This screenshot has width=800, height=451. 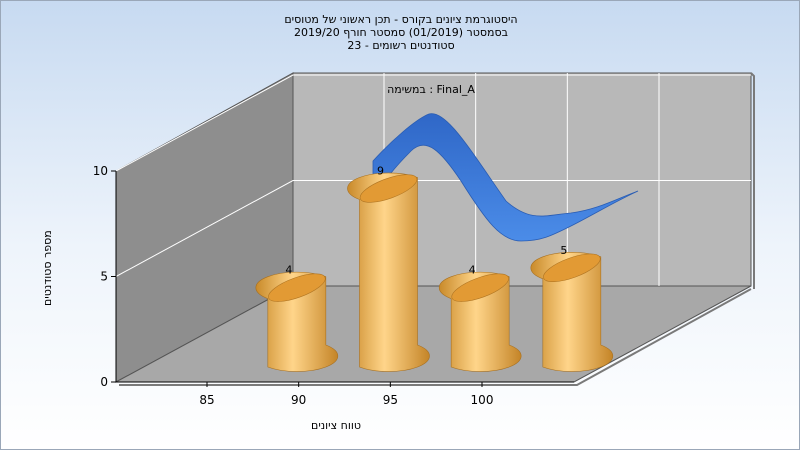 I want to click on y-tick-label: 10, so click(x=100, y=171).